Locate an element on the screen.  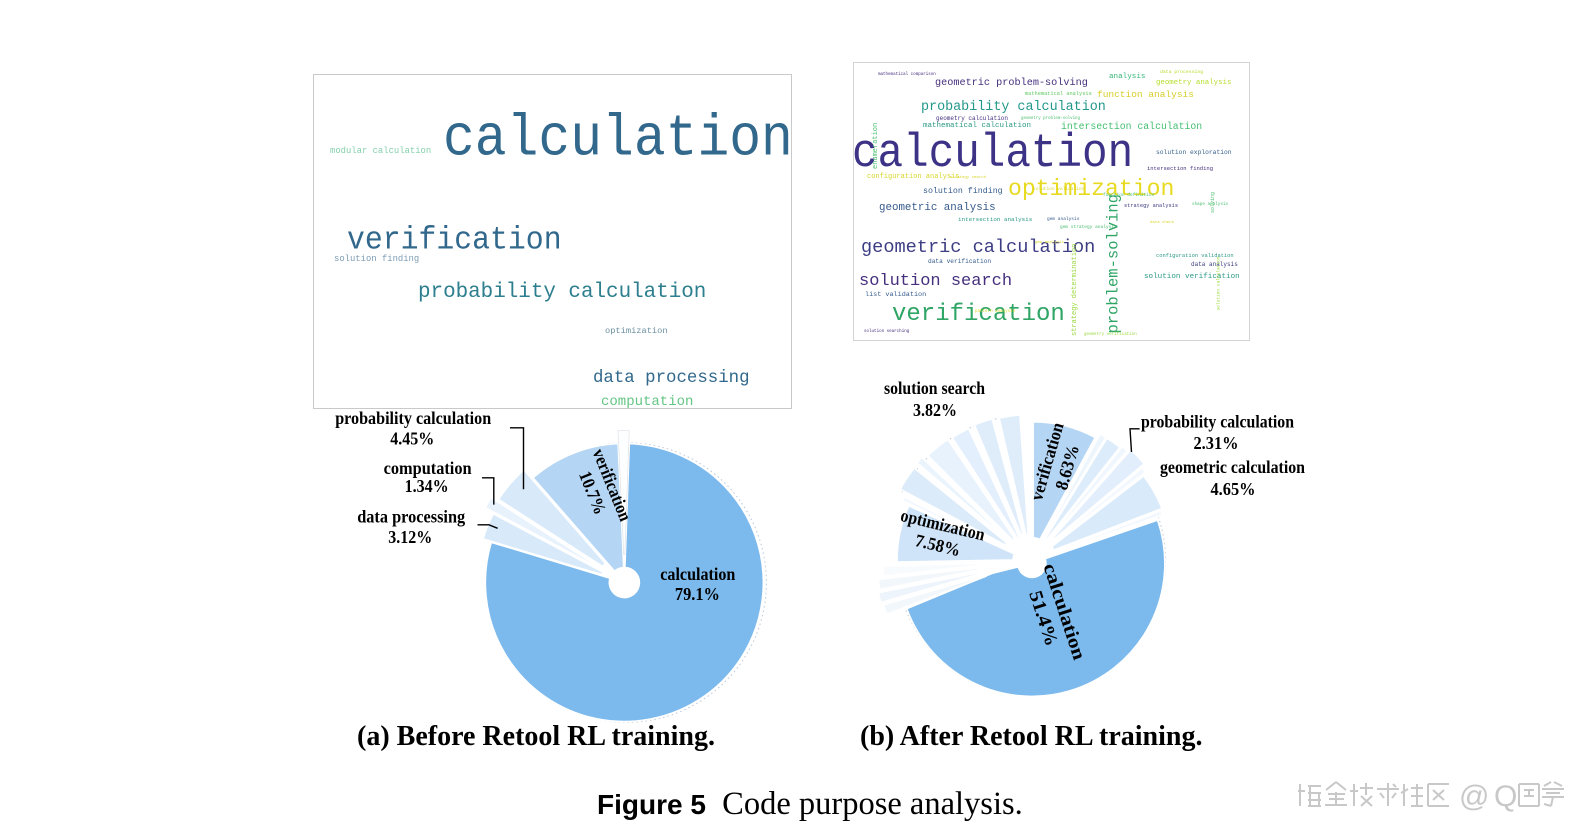
svg-text: data processing is located at coordinates (411, 517).